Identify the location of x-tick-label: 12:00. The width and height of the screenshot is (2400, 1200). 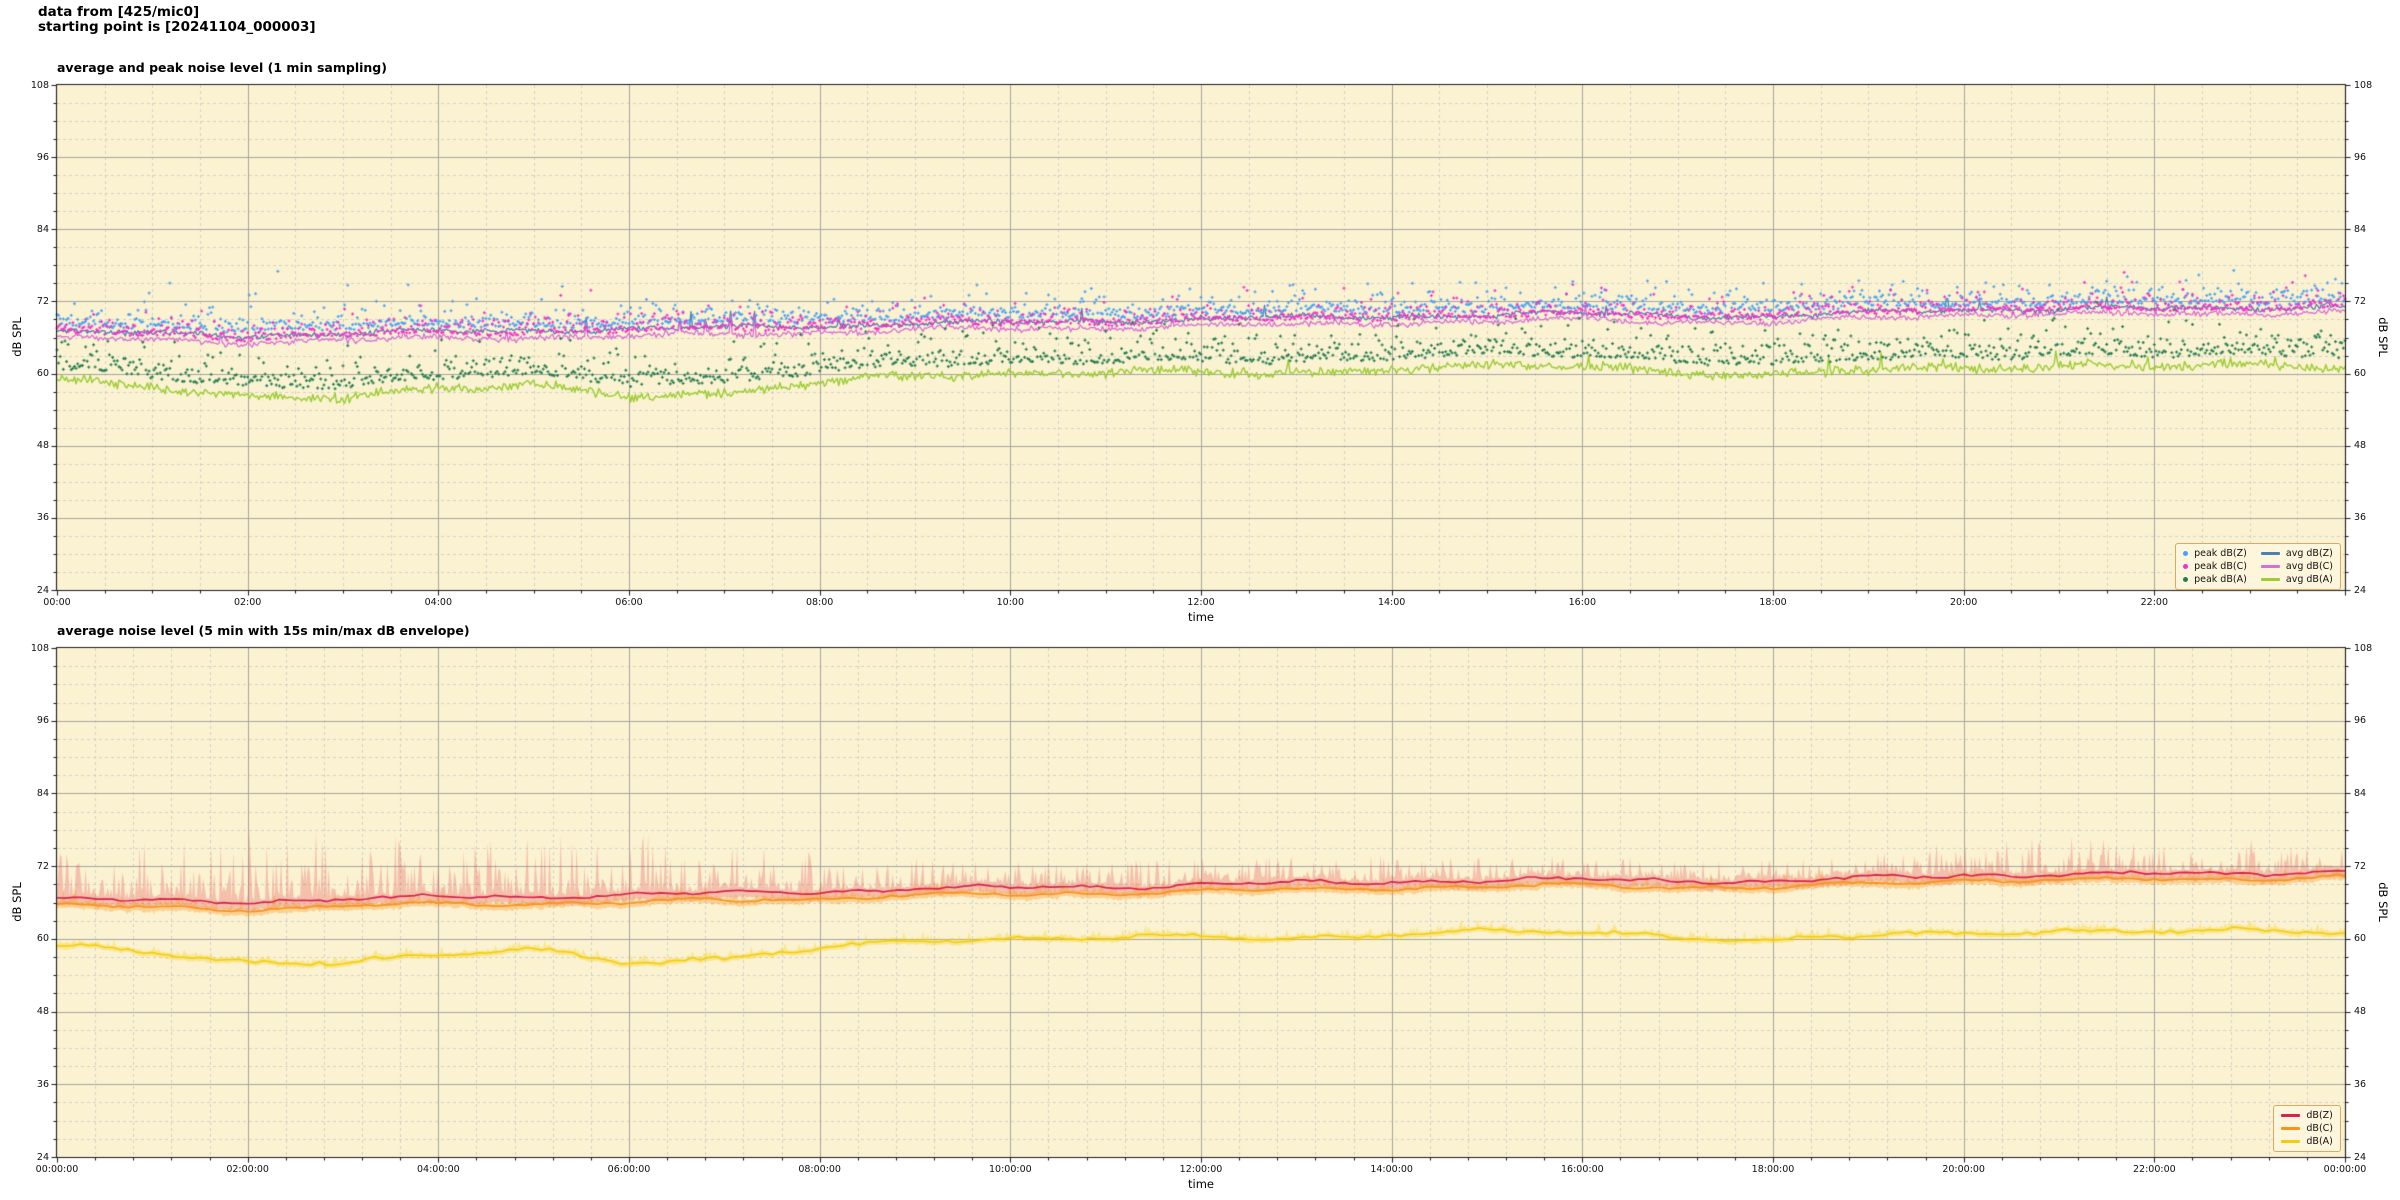
(1201, 602).